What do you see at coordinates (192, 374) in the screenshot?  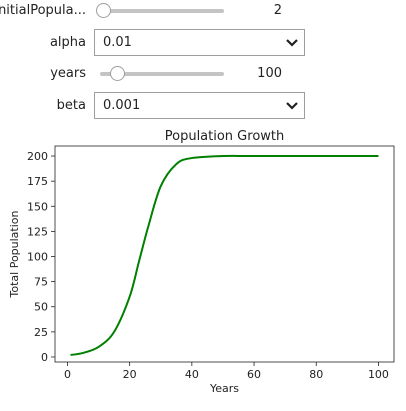 I see `x-tick-label: 40` at bounding box center [192, 374].